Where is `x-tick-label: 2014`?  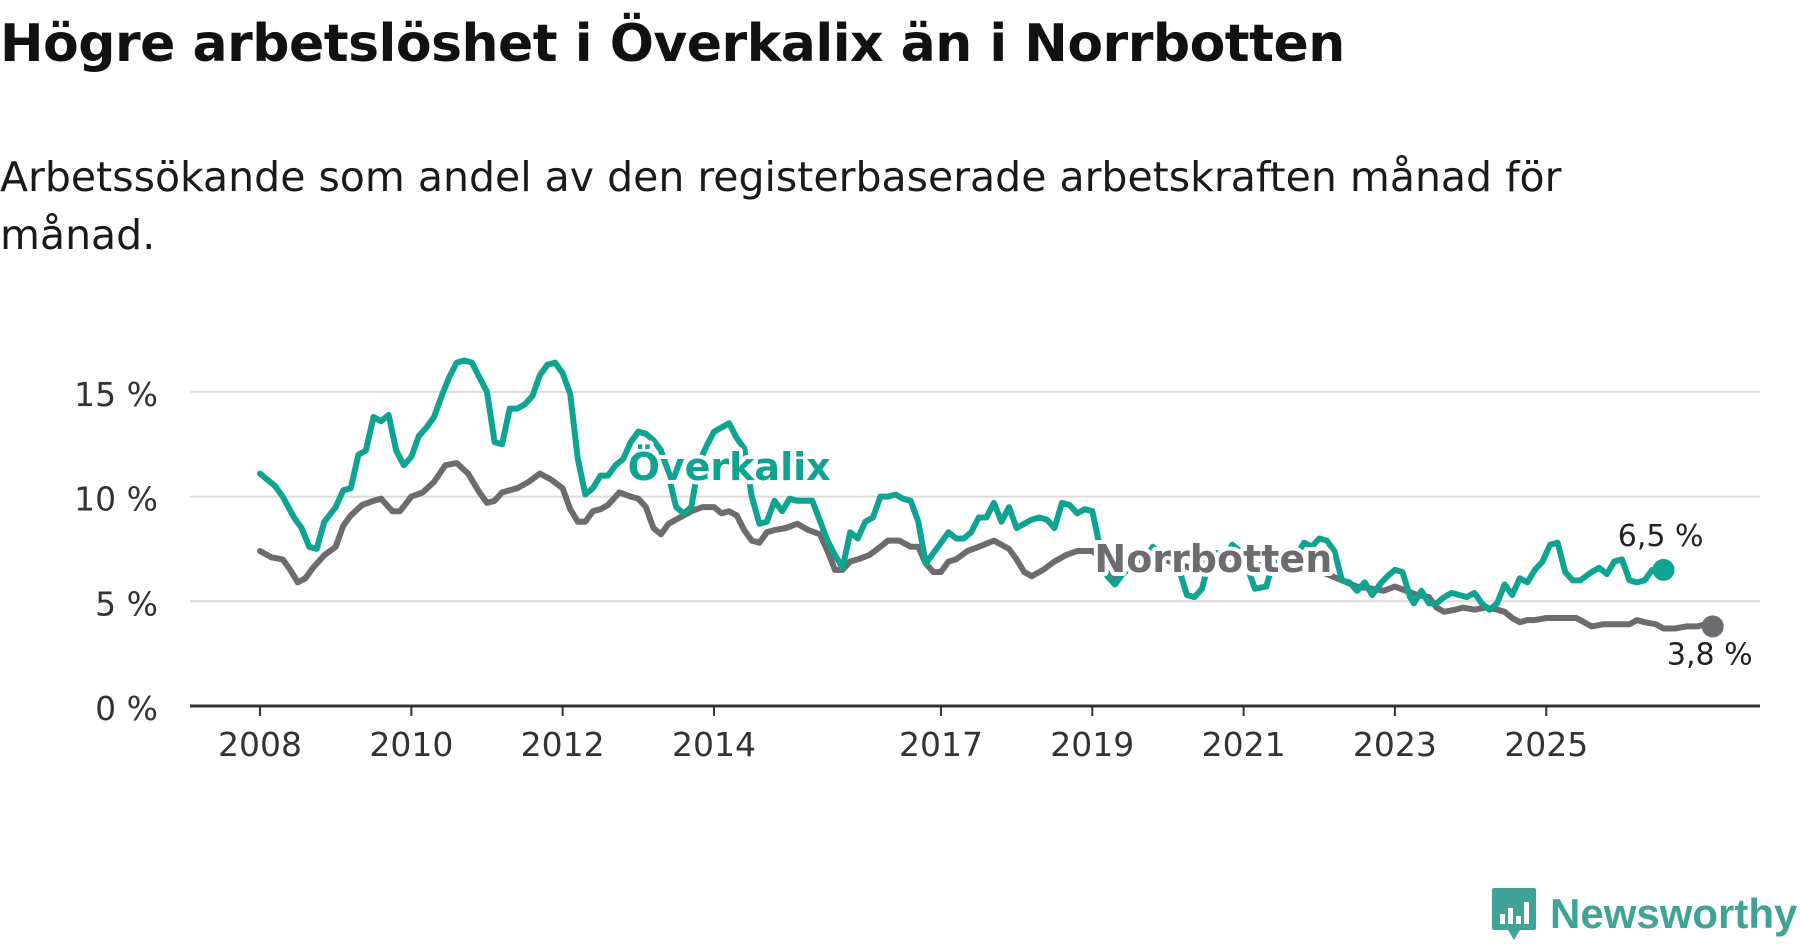 x-tick-label: 2014 is located at coordinates (714, 744).